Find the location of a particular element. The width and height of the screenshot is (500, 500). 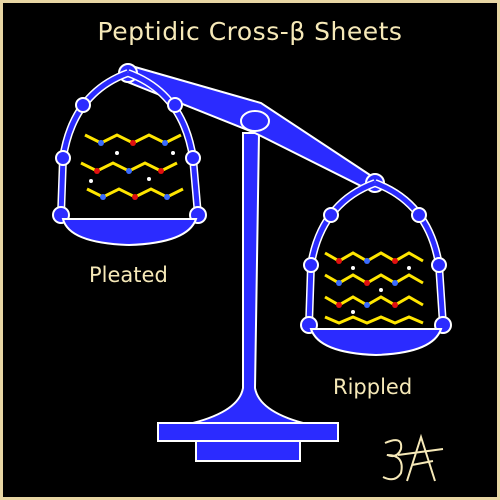

left-pan is located at coordinates (129, 158).